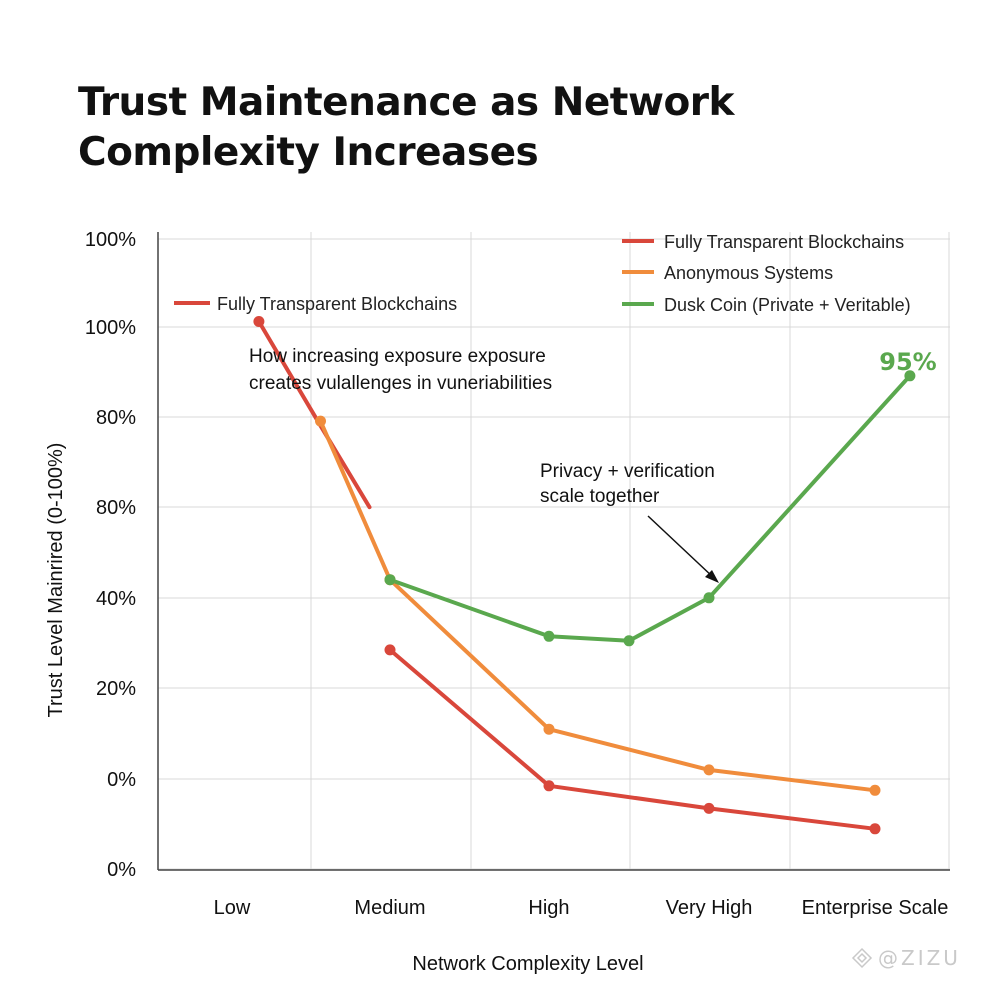 The height and width of the screenshot is (982, 987). What do you see at coordinates (712, 576) in the screenshot?
I see `annotation-privacy-arrowhead` at bounding box center [712, 576].